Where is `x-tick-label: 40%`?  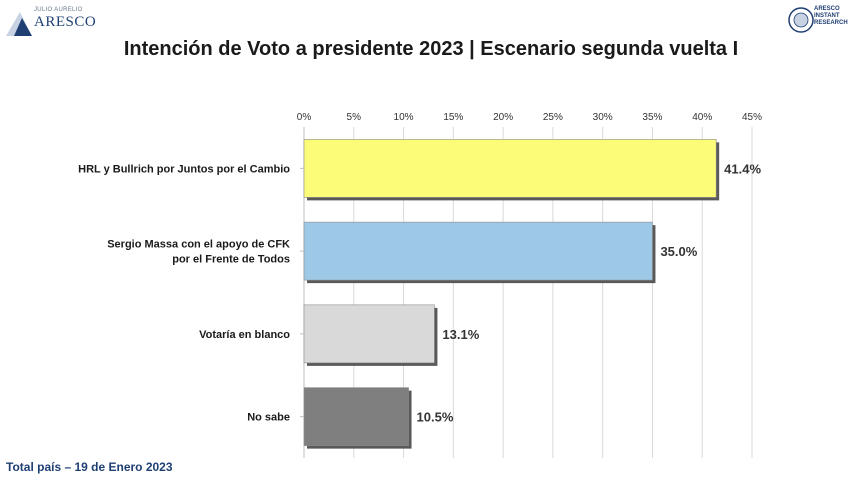 x-tick-label: 40% is located at coordinates (702, 117).